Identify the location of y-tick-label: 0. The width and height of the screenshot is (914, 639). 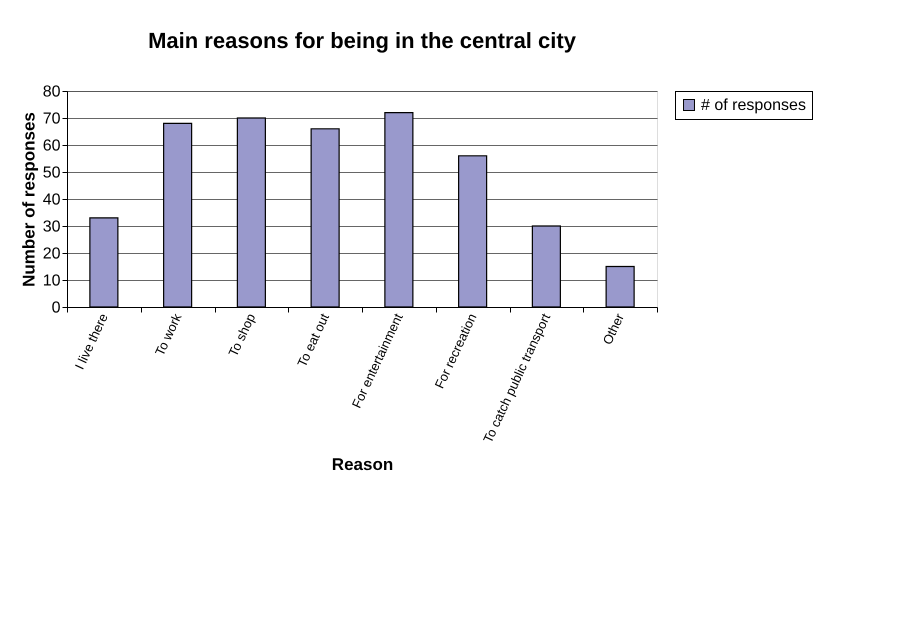
(56, 308).